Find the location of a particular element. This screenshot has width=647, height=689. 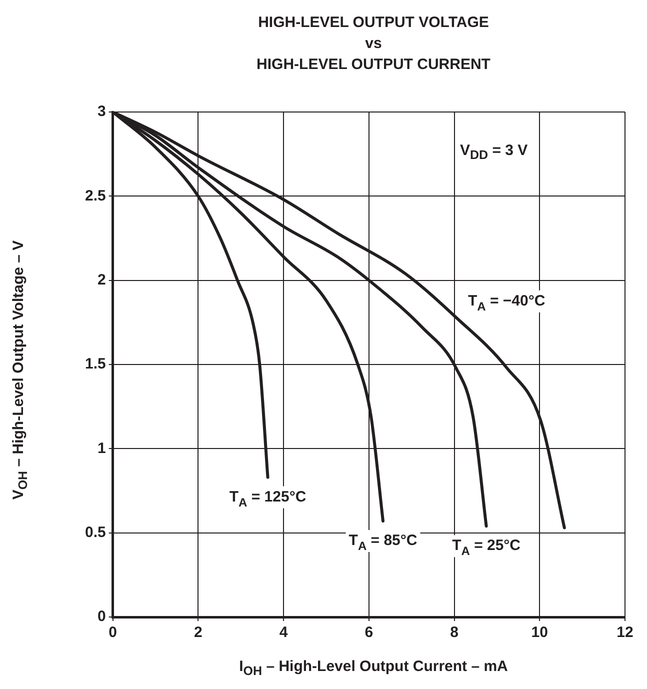

x-tick-label: 0 is located at coordinates (113, 633).